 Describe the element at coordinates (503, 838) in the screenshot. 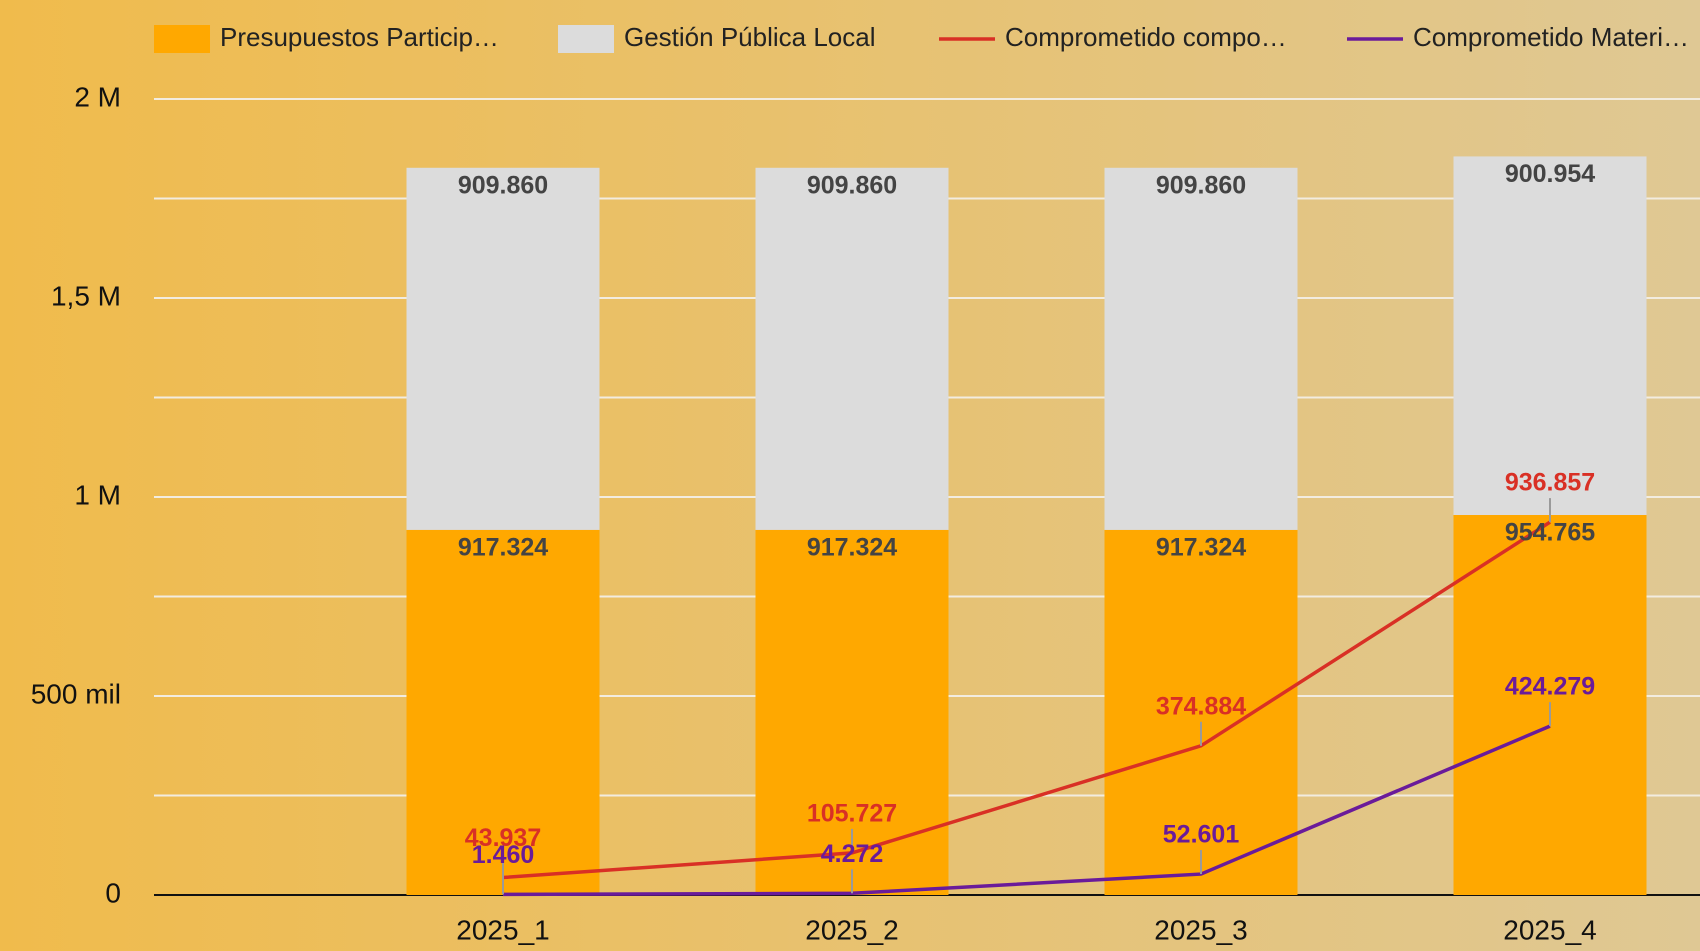

I see `line-value-label: 43.937` at that location.